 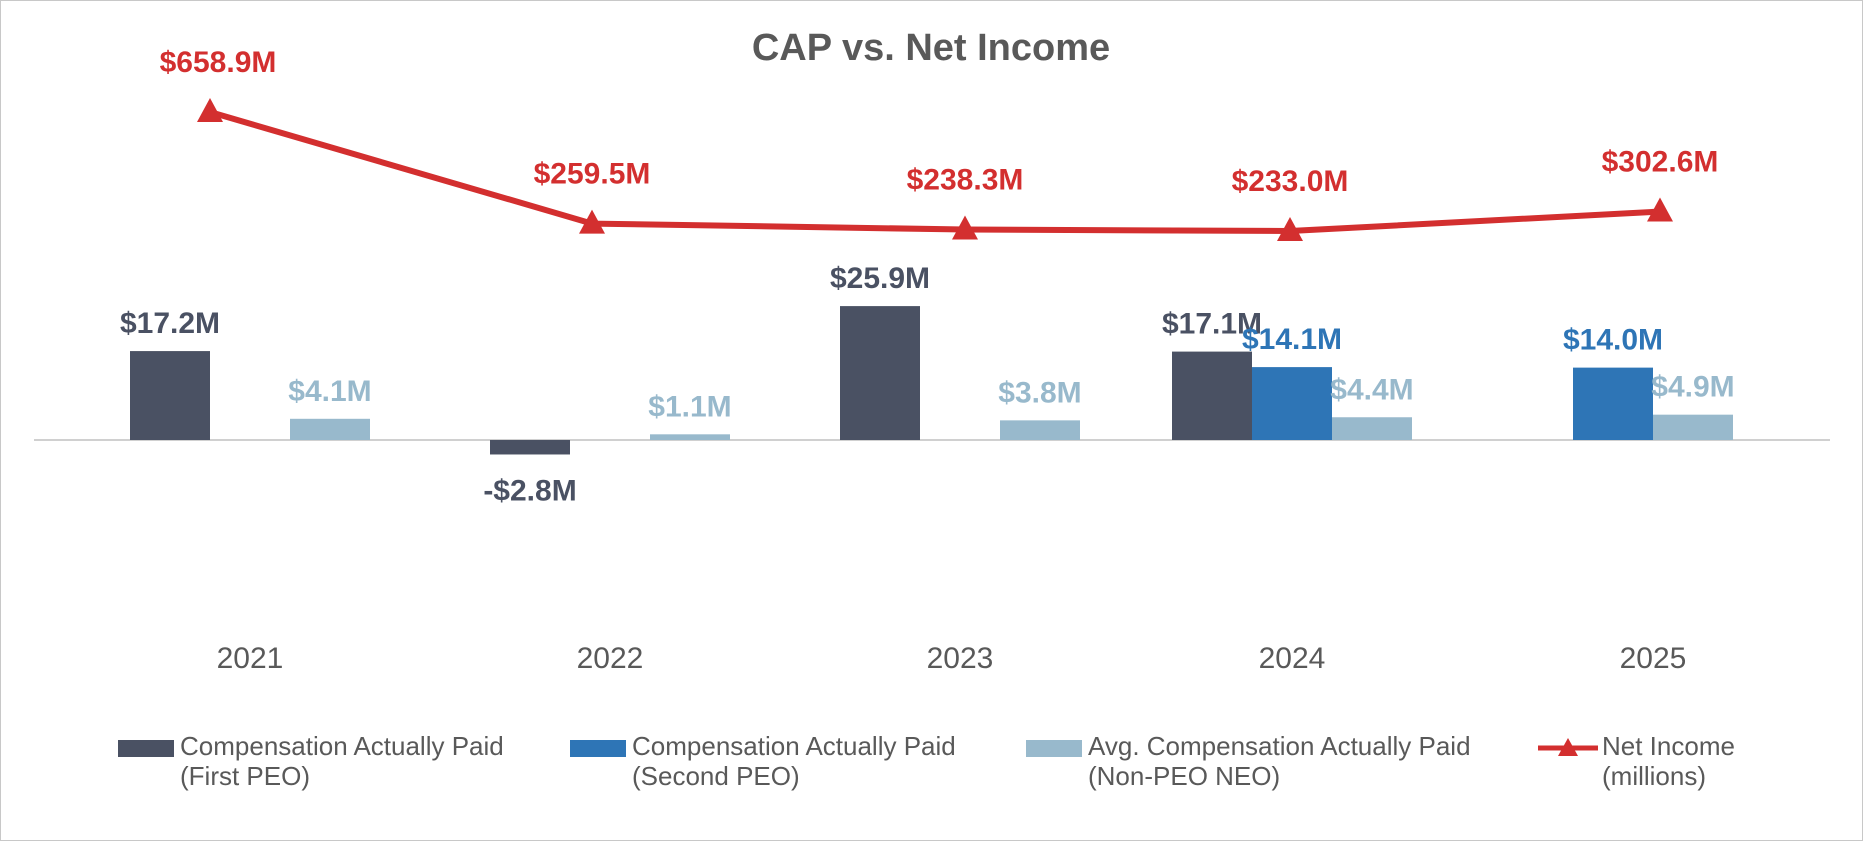 I want to click on bar-label-compensation-actually-paid-first-peo-2021: $17.2M, so click(x=170, y=323).